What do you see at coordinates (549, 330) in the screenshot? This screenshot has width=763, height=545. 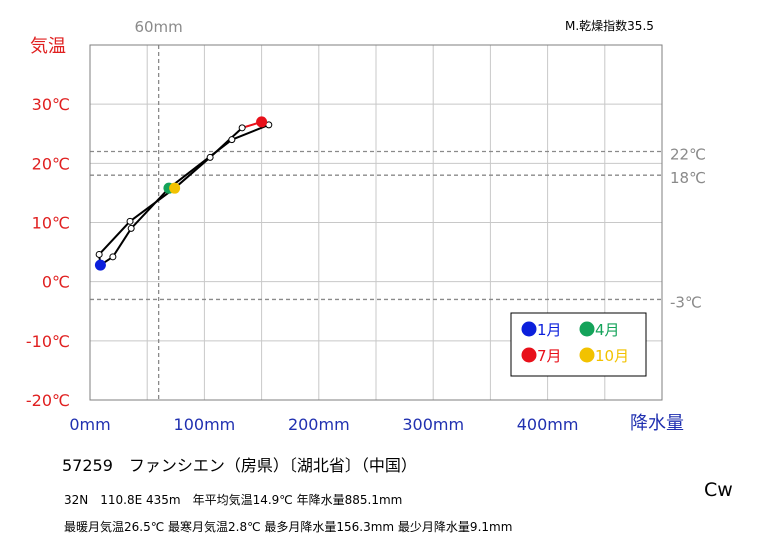 I see `legend-label: 1月` at bounding box center [549, 330].